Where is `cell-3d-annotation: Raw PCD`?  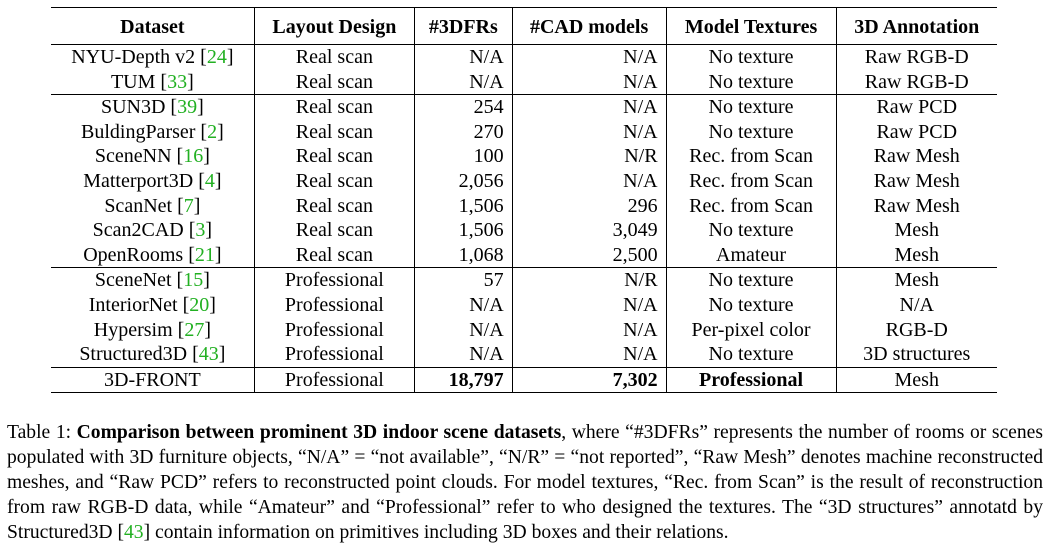
cell-3d-annotation: Raw PCD is located at coordinates (916, 107).